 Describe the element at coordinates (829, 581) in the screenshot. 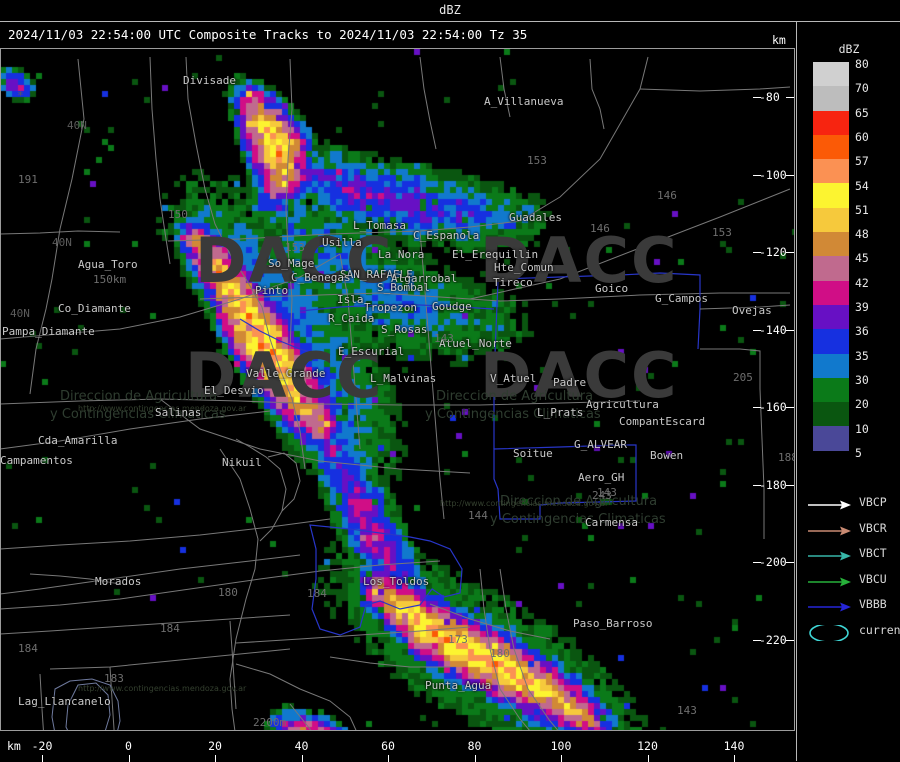

I see `arrow-icon` at that location.